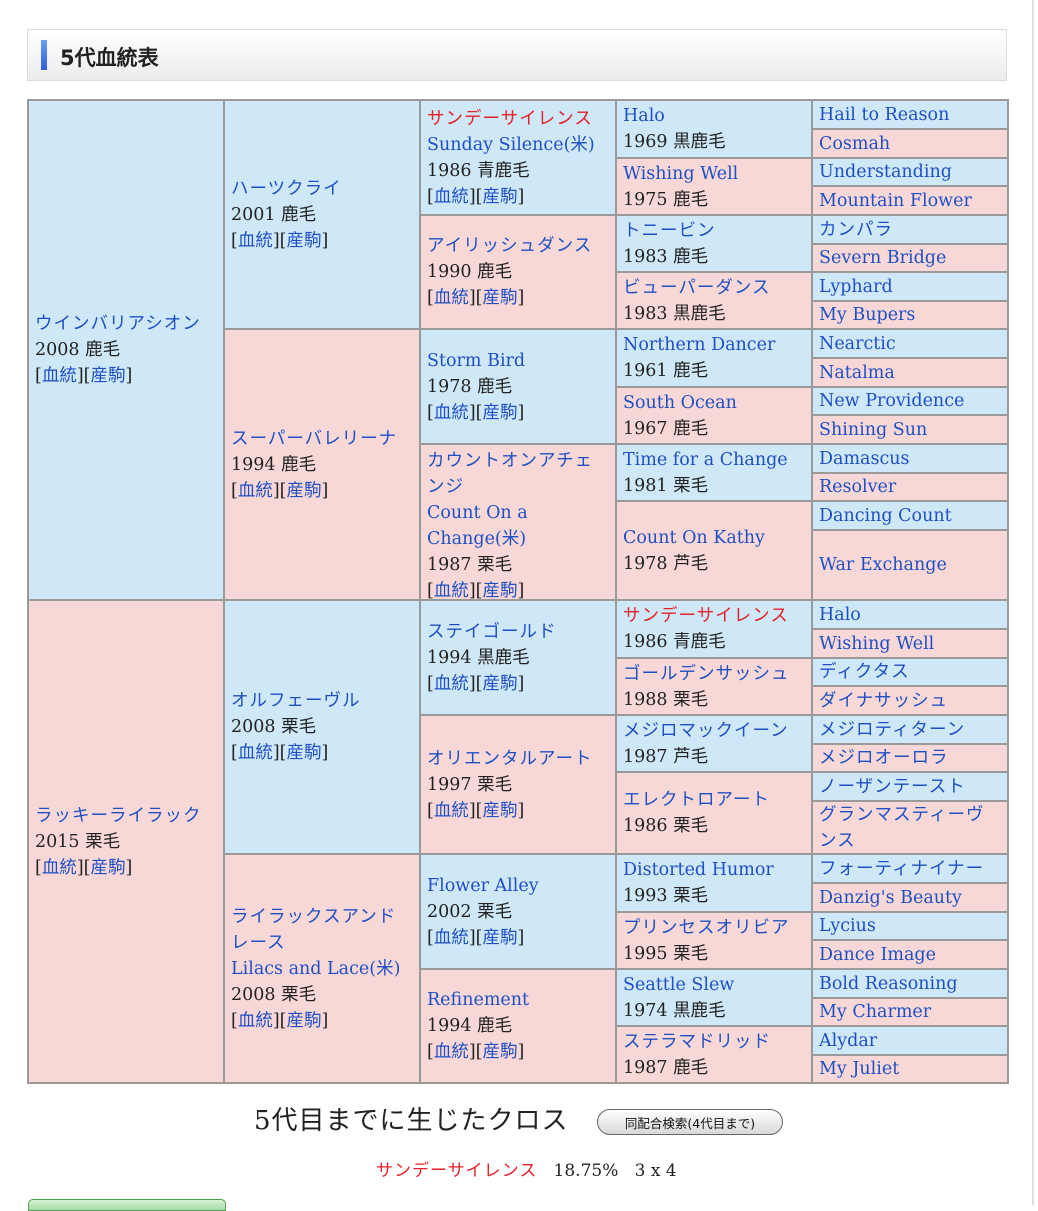  What do you see at coordinates (478, 1000) in the screenshot?
I see `horse-name-link: Refinement` at bounding box center [478, 1000].